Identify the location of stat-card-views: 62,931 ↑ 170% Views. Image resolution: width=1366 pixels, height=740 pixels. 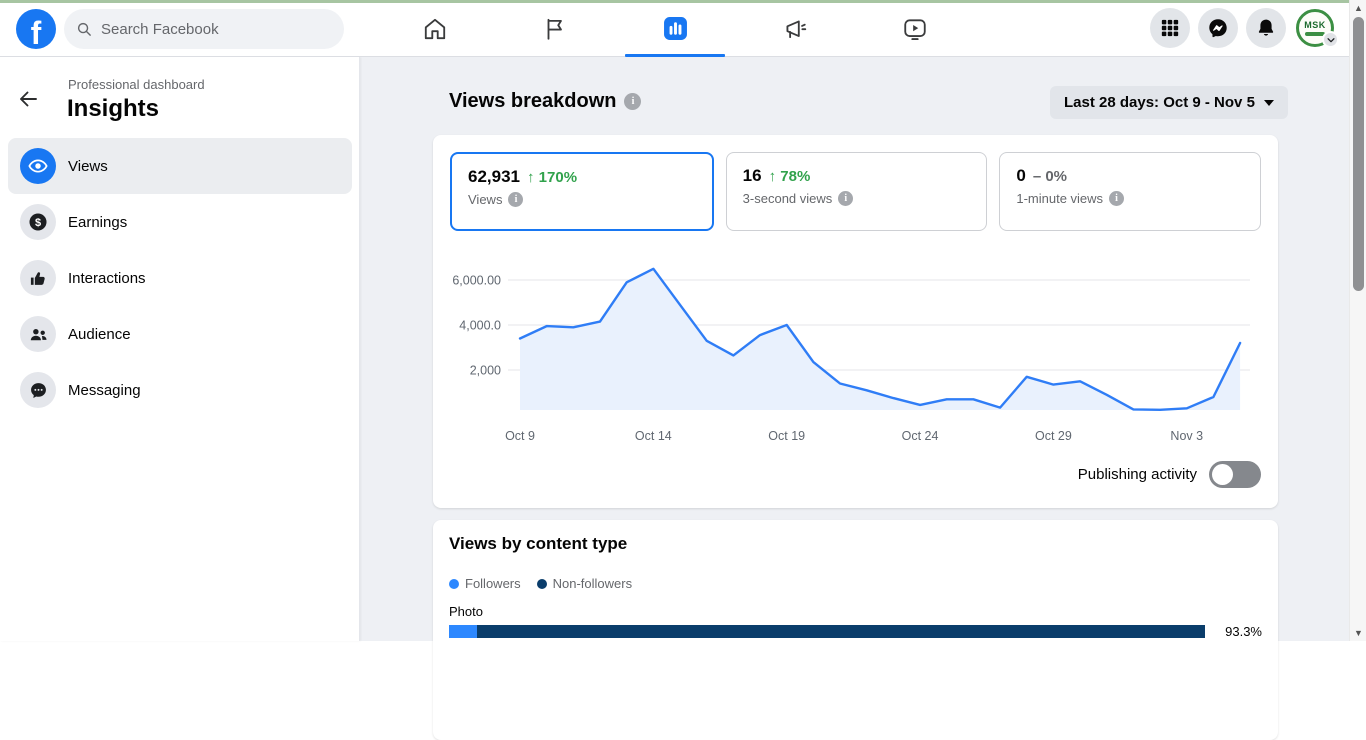
(582, 191).